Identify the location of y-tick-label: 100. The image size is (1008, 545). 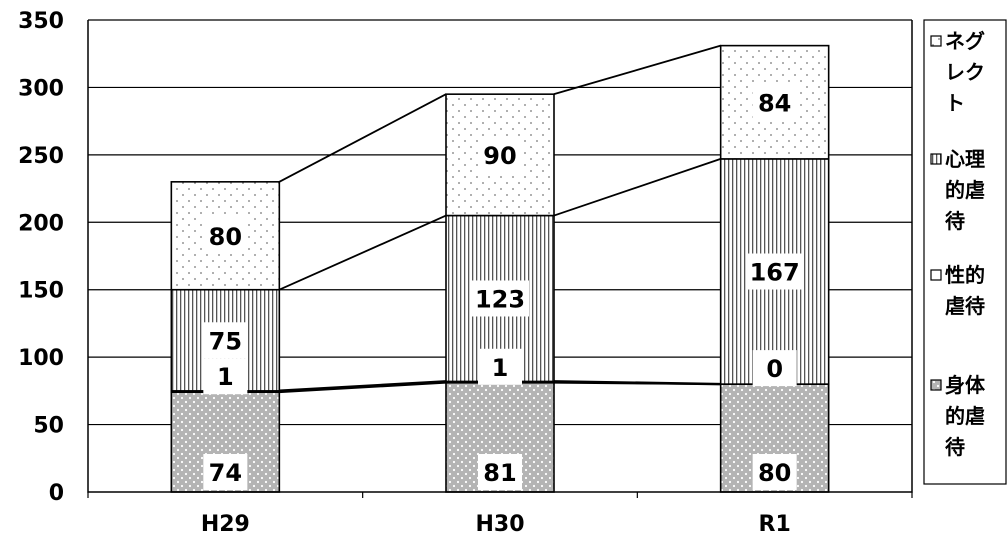
(41, 358).